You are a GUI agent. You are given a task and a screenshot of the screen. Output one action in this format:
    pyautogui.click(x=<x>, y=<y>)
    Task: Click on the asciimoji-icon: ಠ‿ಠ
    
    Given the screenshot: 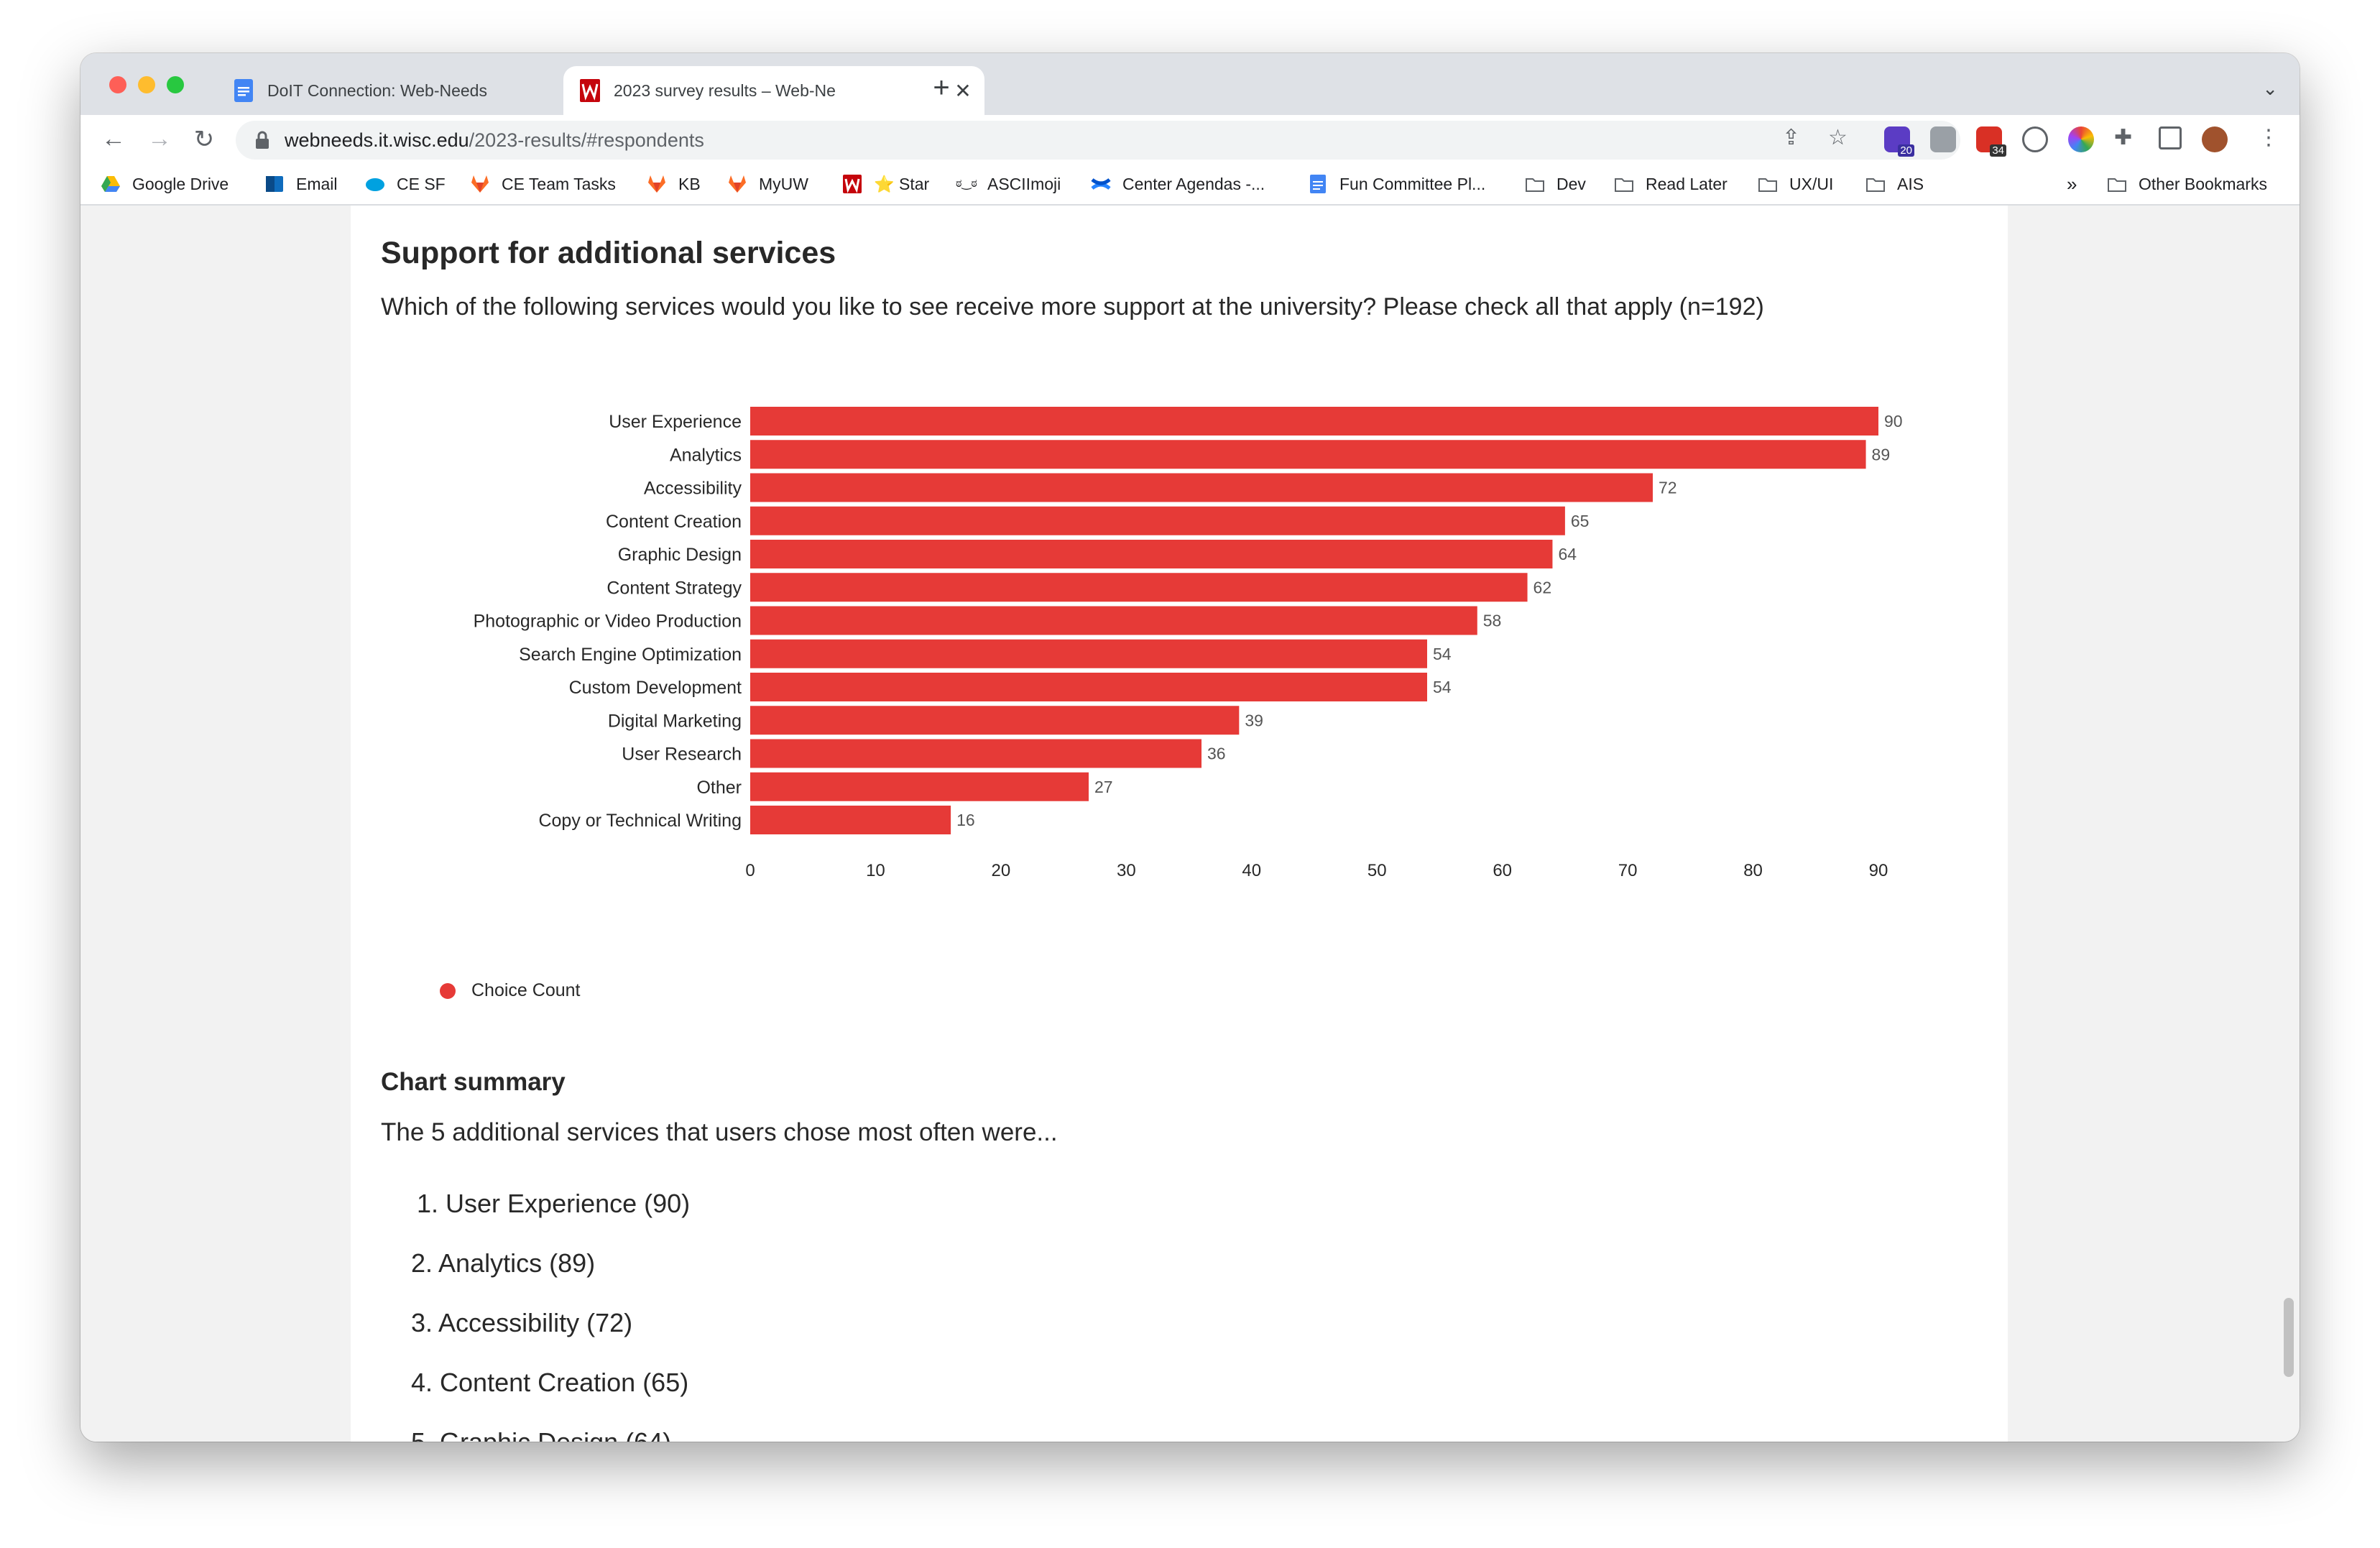 What is the action you would take?
    pyautogui.click(x=966, y=184)
    